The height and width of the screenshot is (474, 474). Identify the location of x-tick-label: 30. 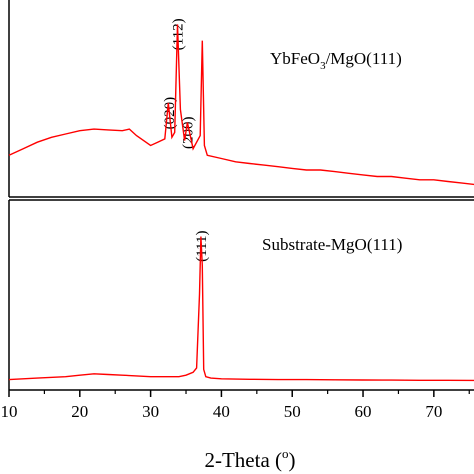
(150, 411).